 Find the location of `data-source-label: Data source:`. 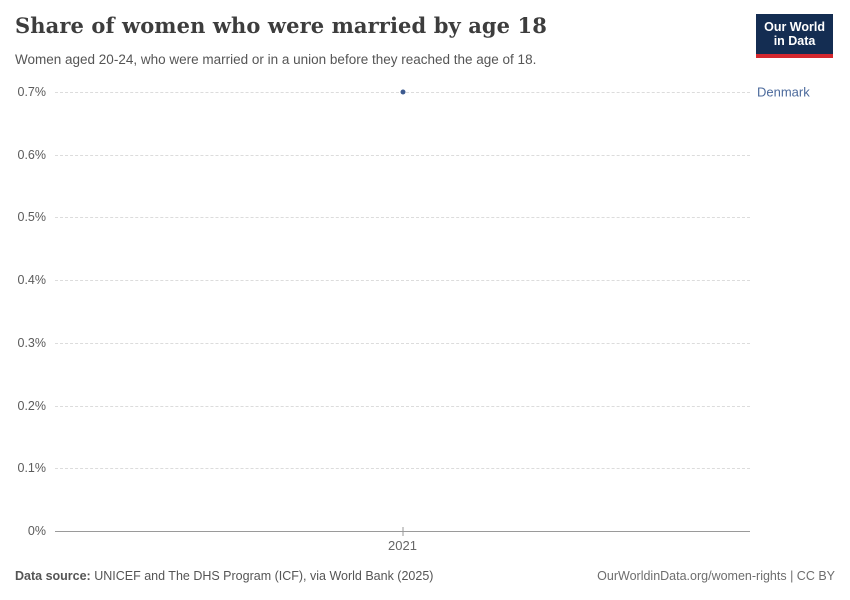

data-source-label: Data source: is located at coordinates (53, 576).